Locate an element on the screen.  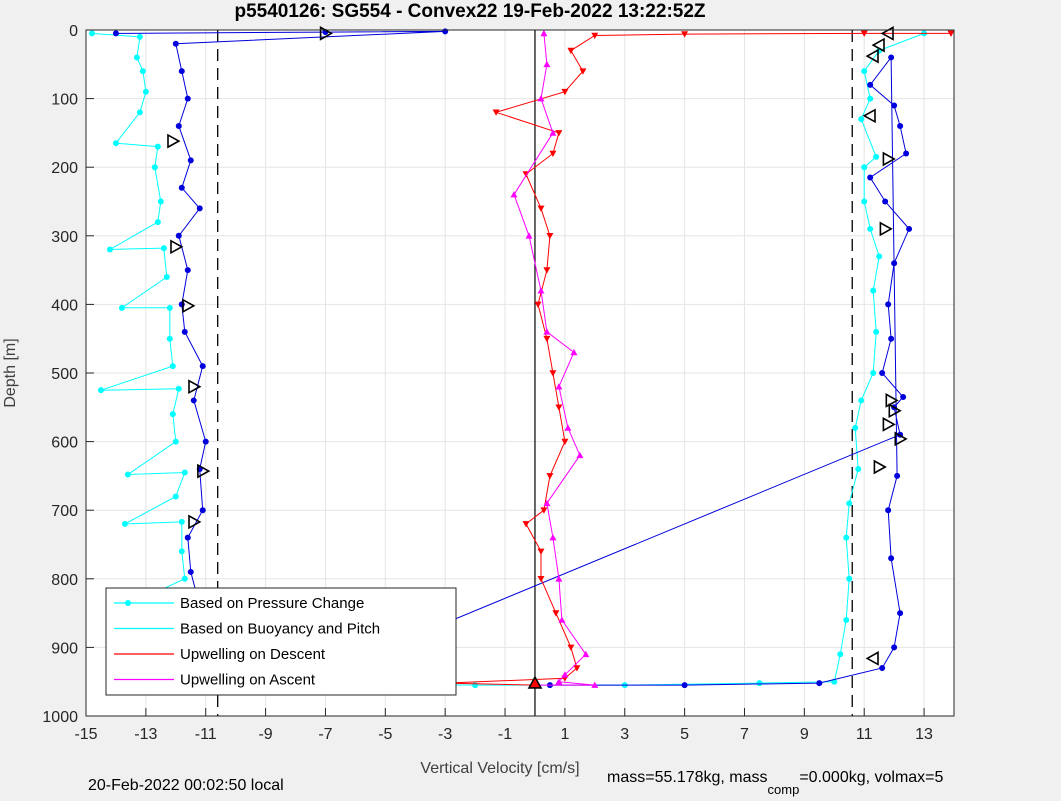
y-tick-label: 200 is located at coordinates (64, 168).